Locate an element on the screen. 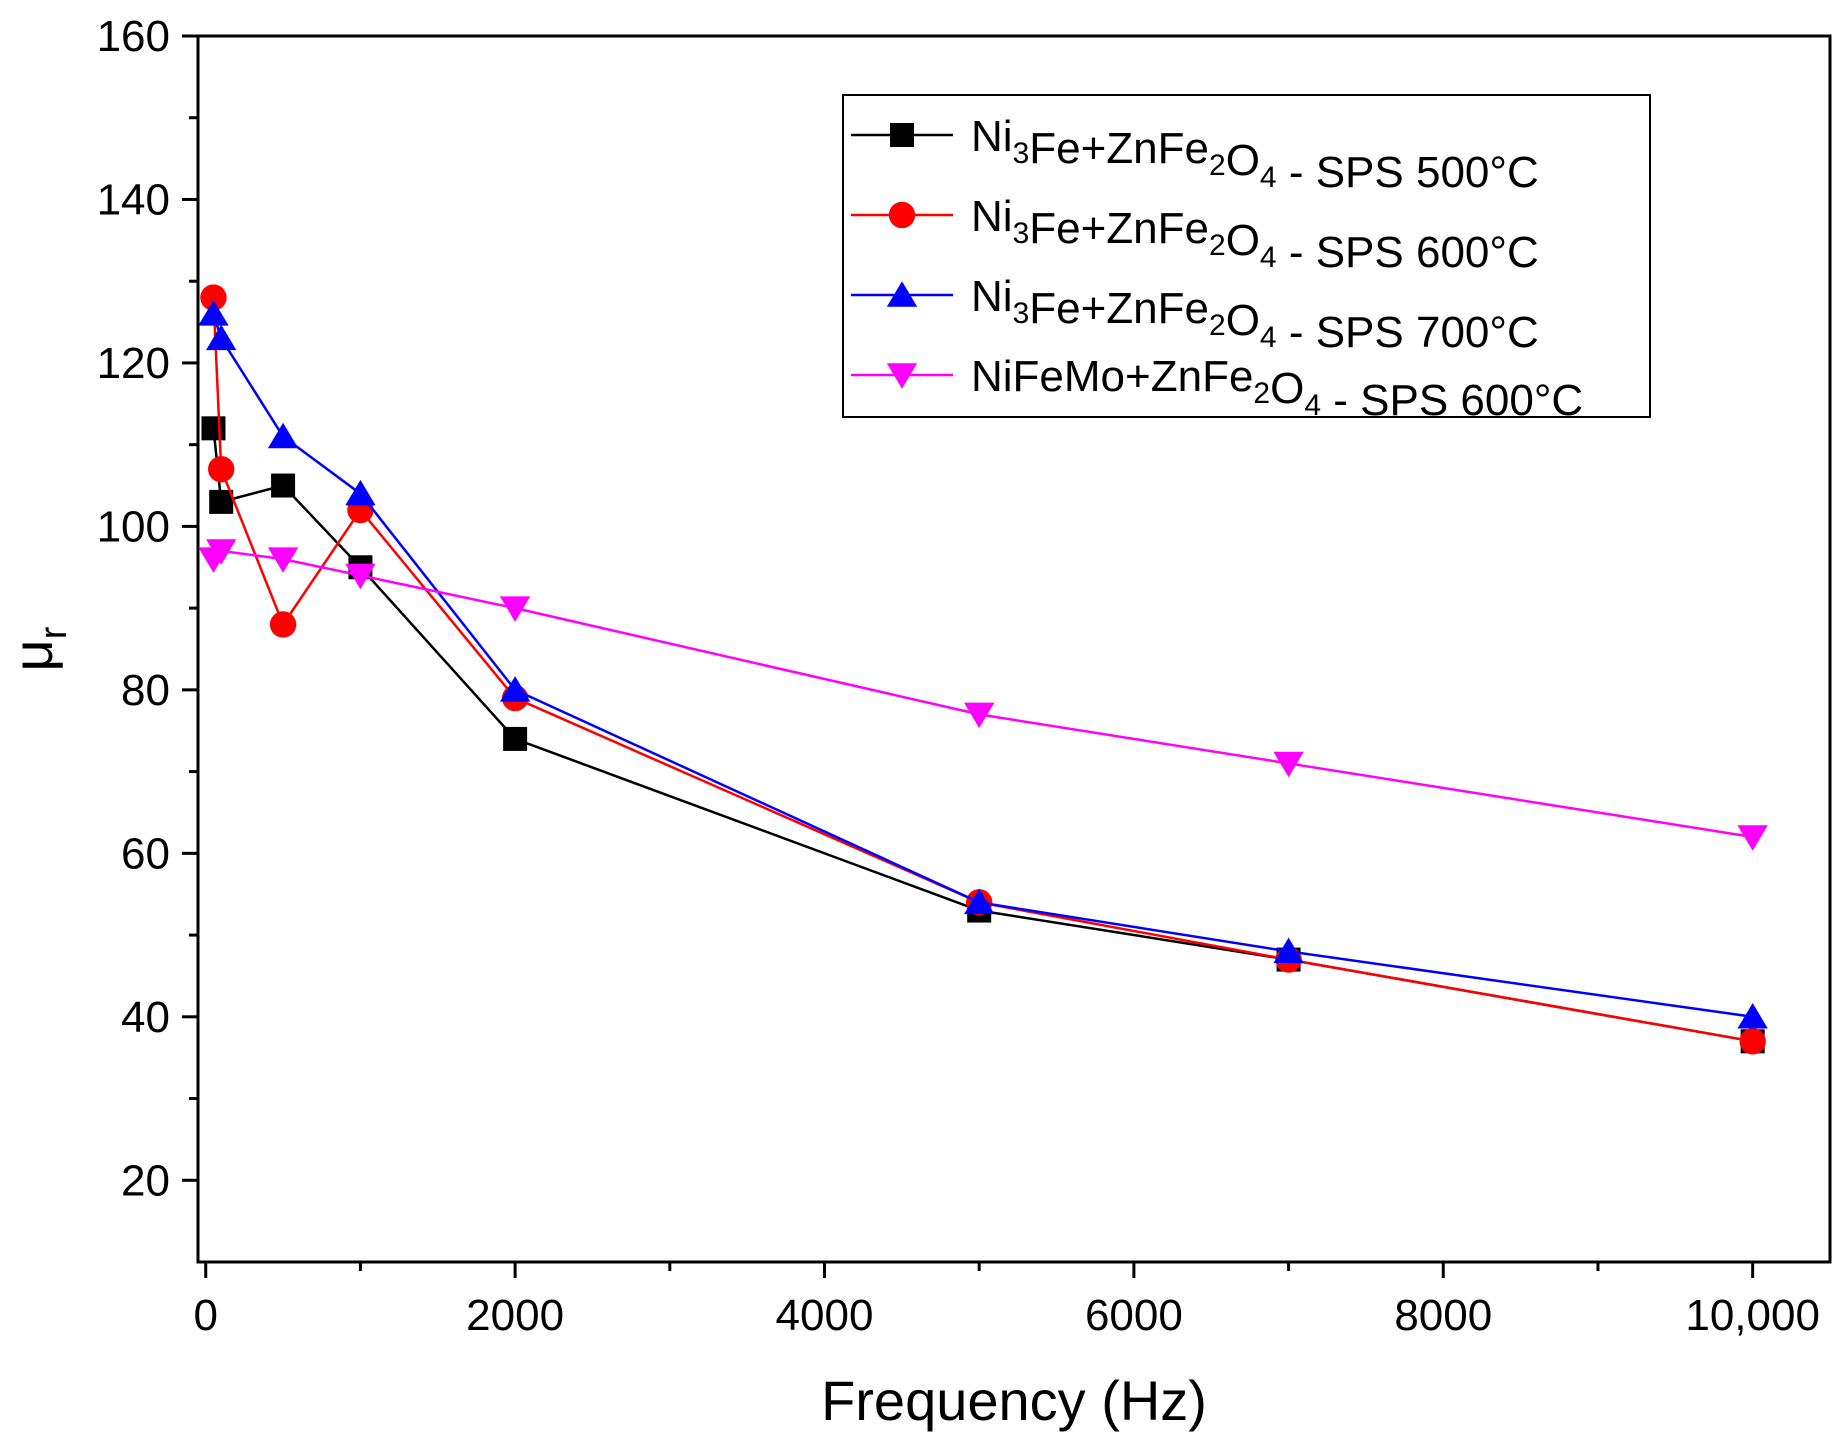  legend-item: NiFeMo+ZnFe2O4 - SPS 600°C is located at coordinates (1217, 388).